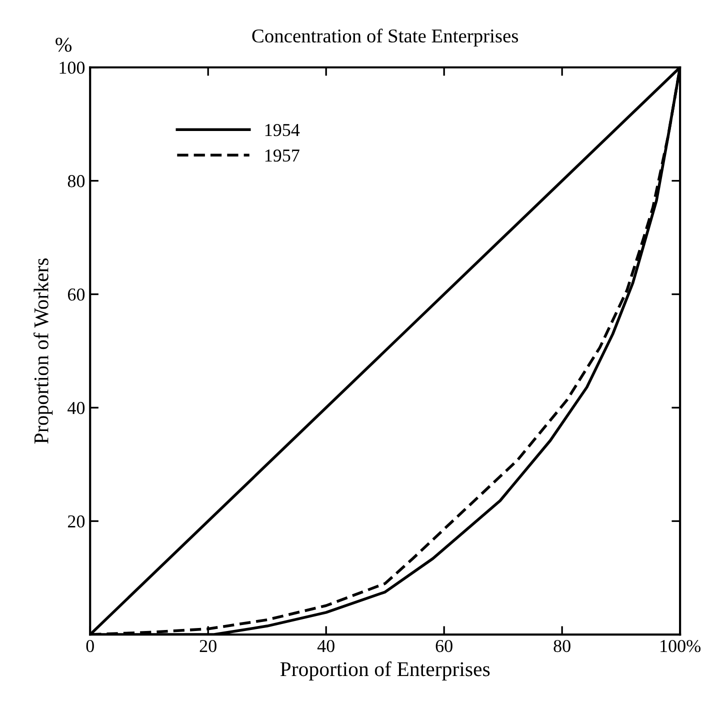 Image resolution: width=704 pixels, height=709 pixels. What do you see at coordinates (562, 646) in the screenshot?
I see `x-tick-label: 80` at bounding box center [562, 646].